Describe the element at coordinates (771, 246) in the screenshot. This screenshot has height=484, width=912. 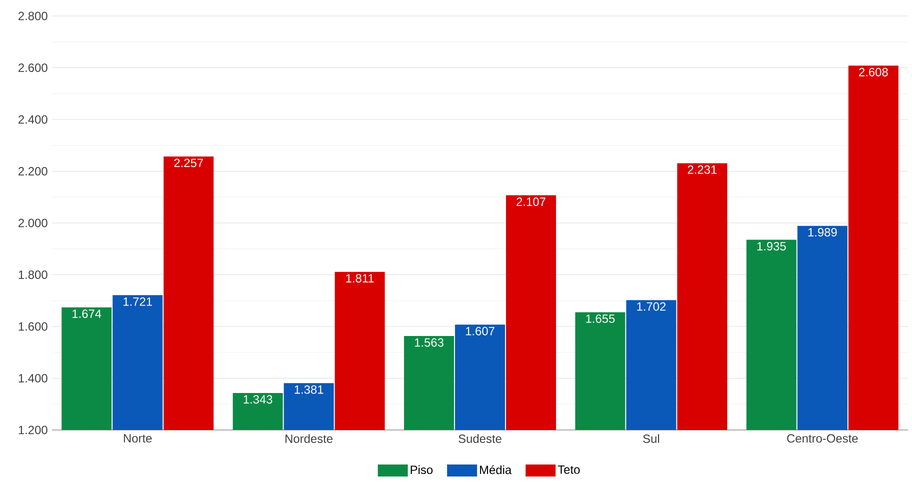
I see `data-label: 1.935` at that location.